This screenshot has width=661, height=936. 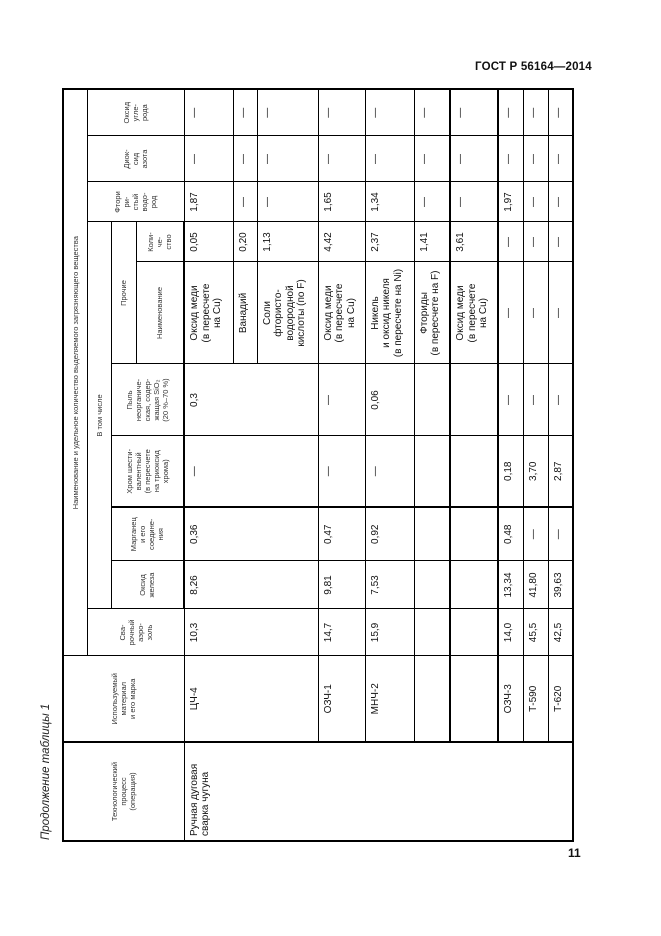 I want to click on cell-hf: 1,34, so click(x=389, y=202).